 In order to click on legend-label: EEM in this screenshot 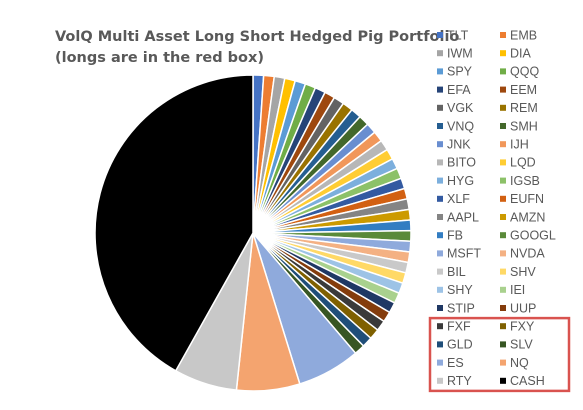, I will do `click(523, 90)`.